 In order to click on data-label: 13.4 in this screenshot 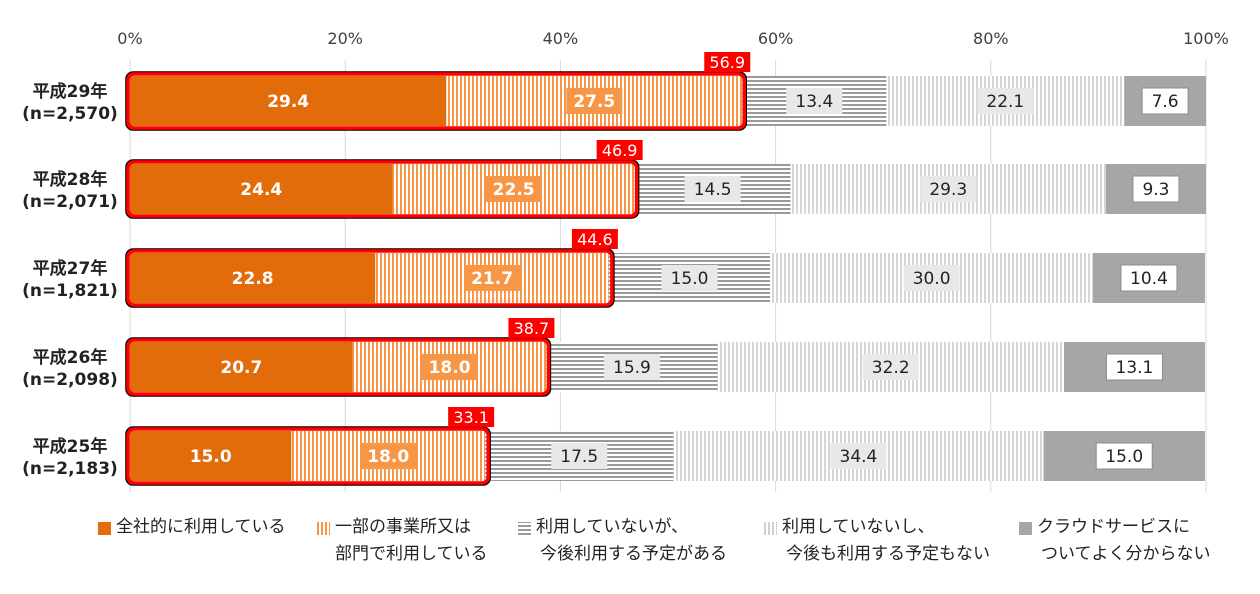, I will do `click(814, 102)`.